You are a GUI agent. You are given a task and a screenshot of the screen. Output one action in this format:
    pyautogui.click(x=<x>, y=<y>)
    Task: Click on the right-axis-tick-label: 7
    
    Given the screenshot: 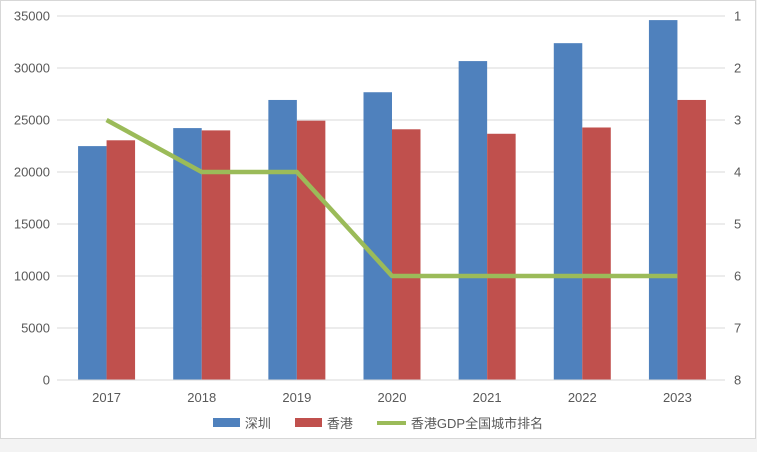 What is the action you would take?
    pyautogui.click(x=737, y=328)
    